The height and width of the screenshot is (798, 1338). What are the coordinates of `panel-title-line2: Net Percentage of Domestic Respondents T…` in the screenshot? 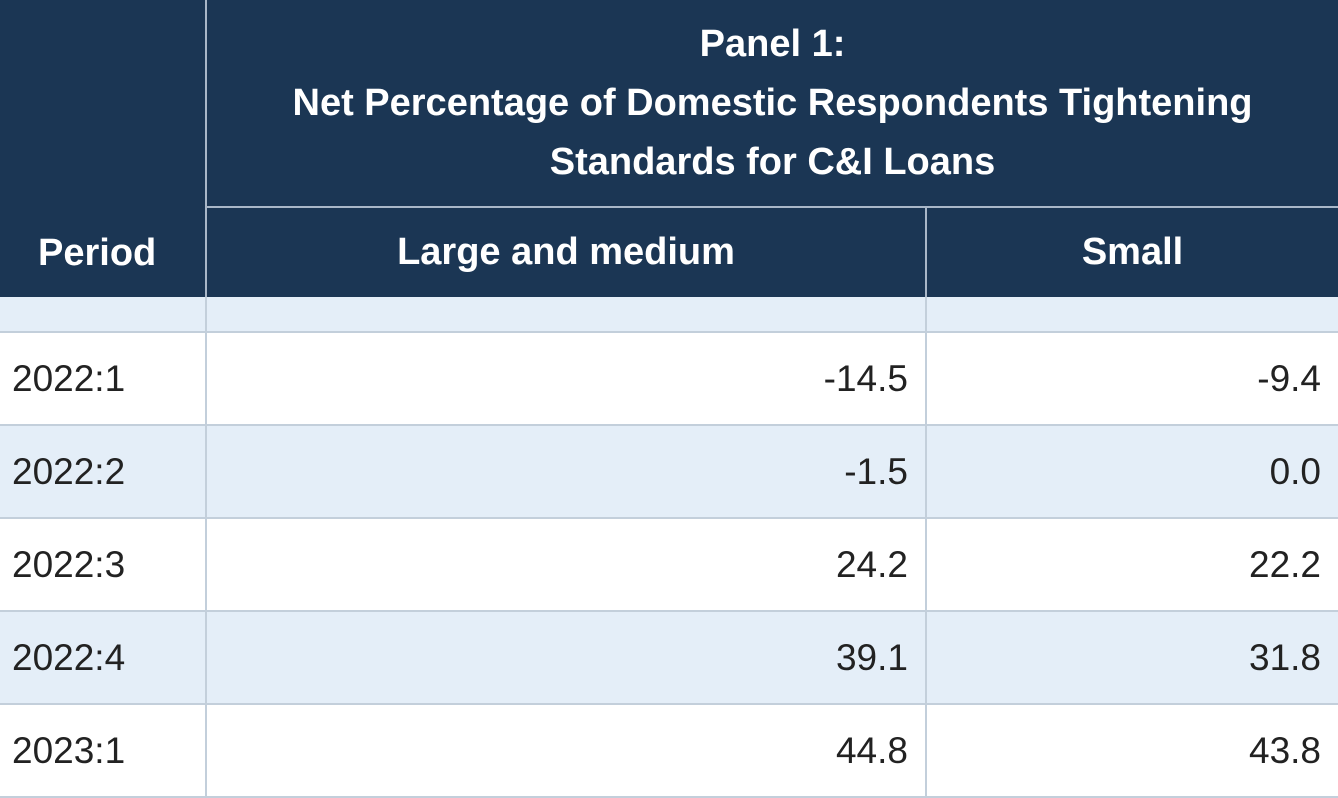 It's located at (772, 102).